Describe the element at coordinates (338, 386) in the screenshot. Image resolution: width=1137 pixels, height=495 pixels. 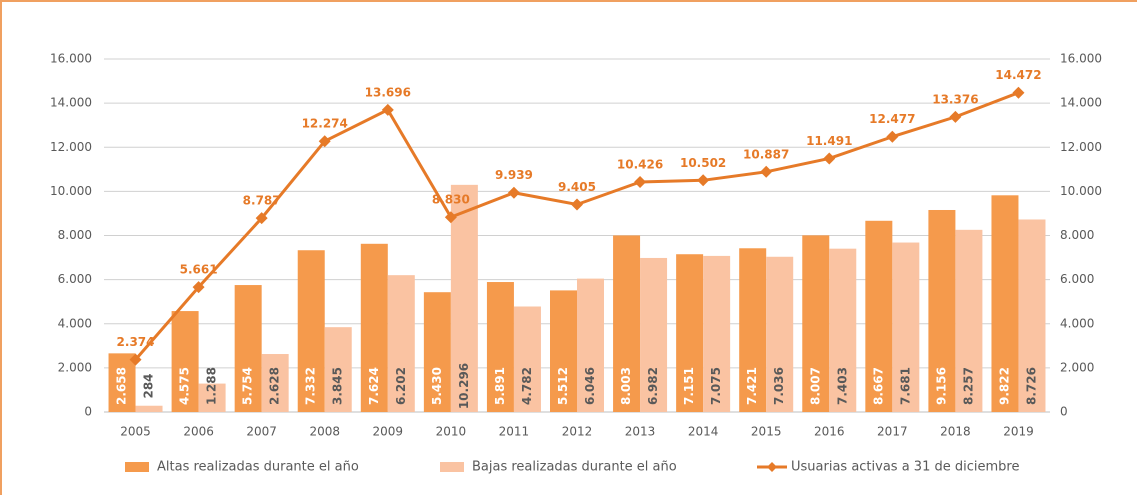
I see `bar-value-label: 3.845` at that location.